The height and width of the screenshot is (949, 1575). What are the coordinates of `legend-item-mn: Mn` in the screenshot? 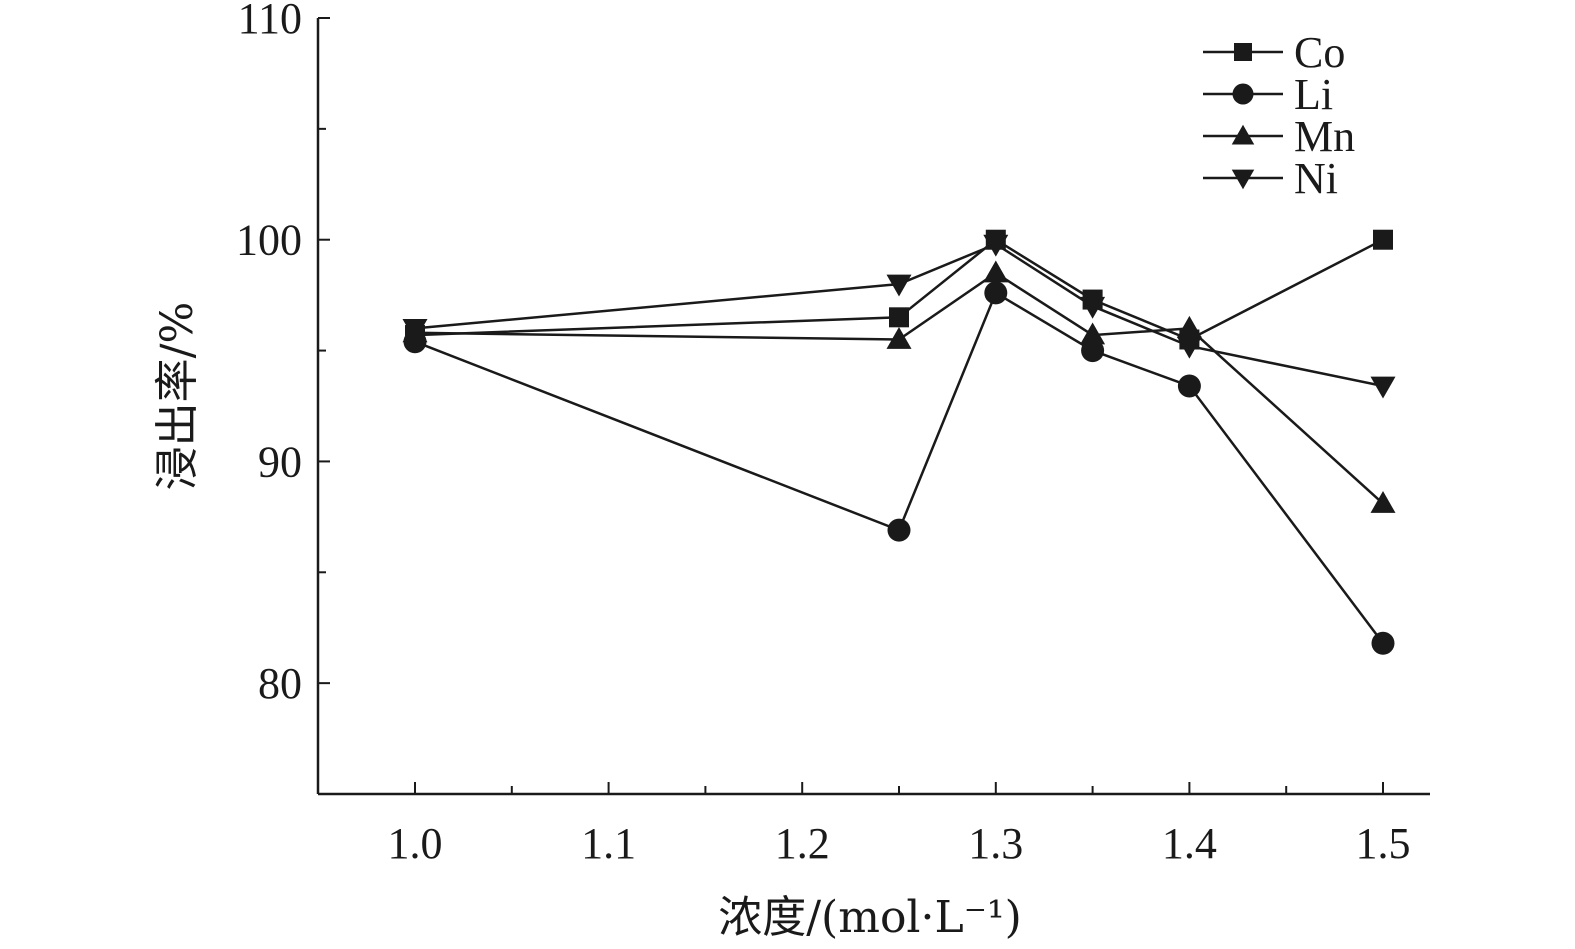 It's located at (1279, 136).